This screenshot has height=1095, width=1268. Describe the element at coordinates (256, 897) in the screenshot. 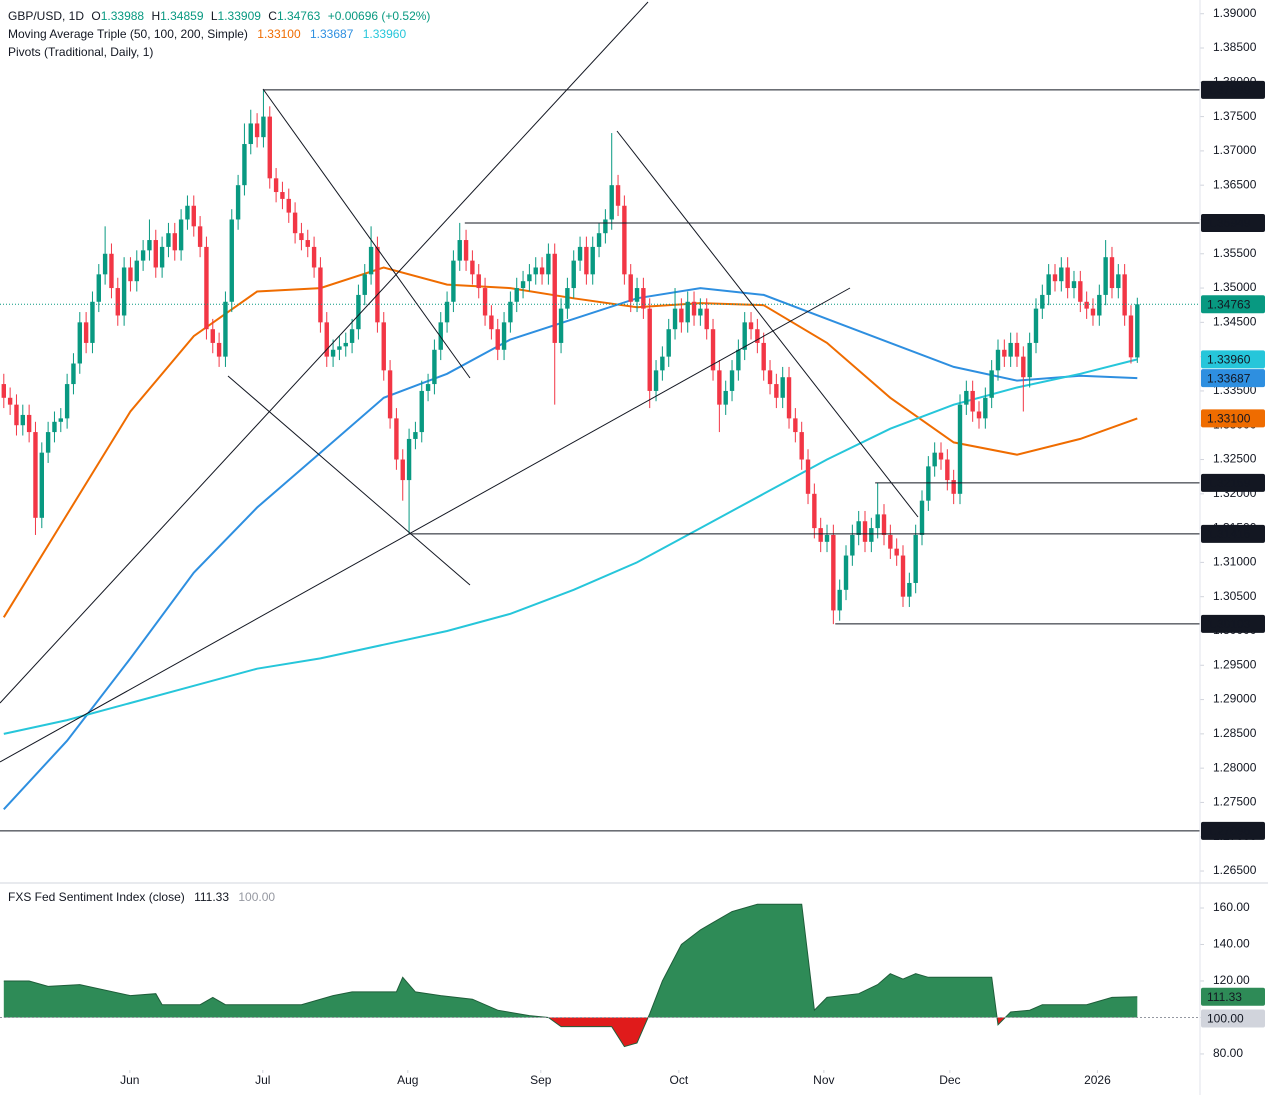

I see `indicator-baseline: 100.00` at that location.